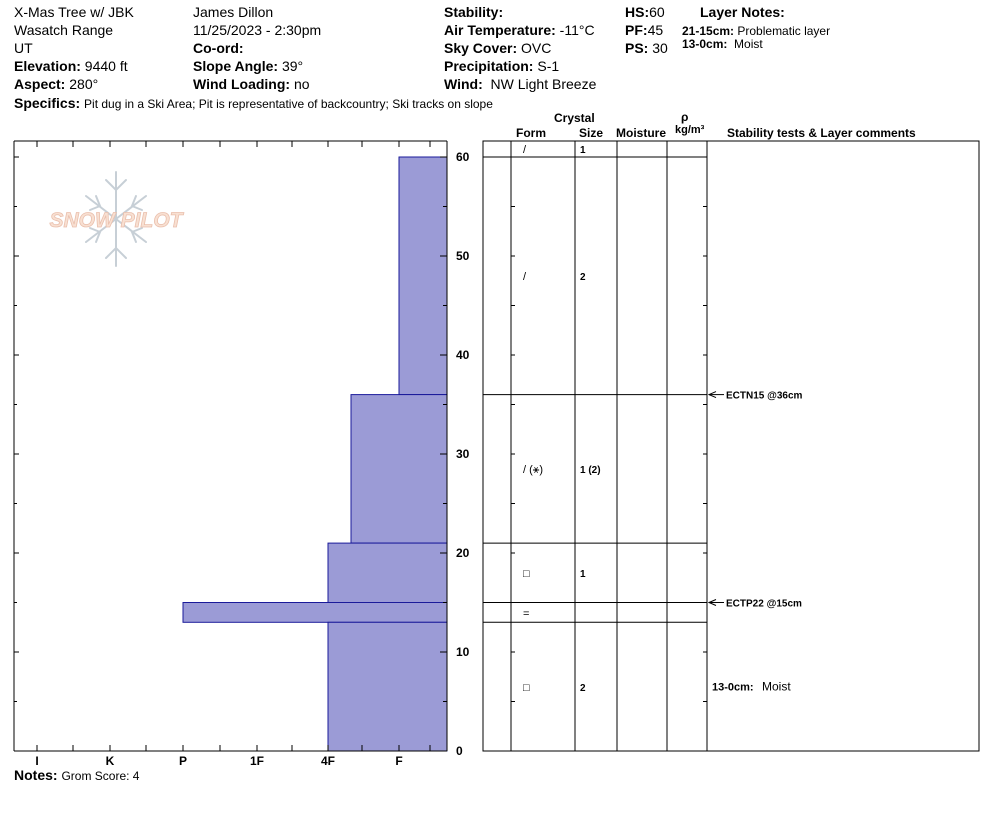  What do you see at coordinates (74, 12) in the screenshot?
I see `pit-name: X-Mas Tree w/ JBK` at bounding box center [74, 12].